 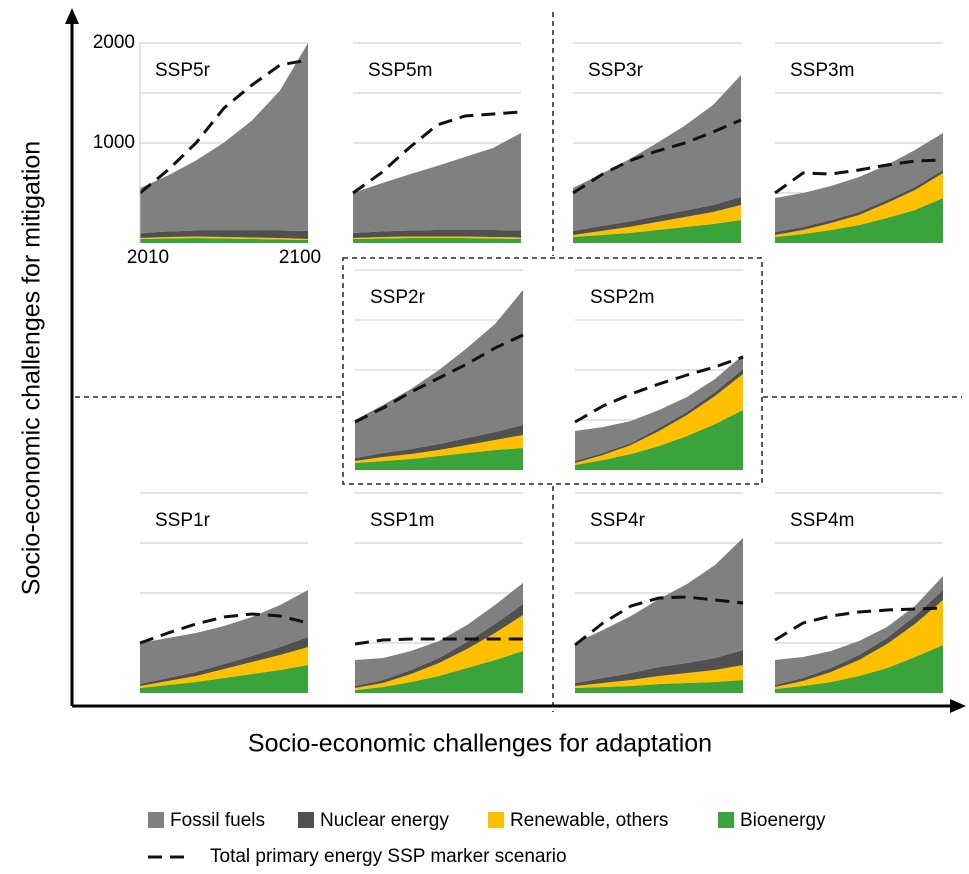 I want to click on x-tick-label: 2010, so click(x=148, y=257).